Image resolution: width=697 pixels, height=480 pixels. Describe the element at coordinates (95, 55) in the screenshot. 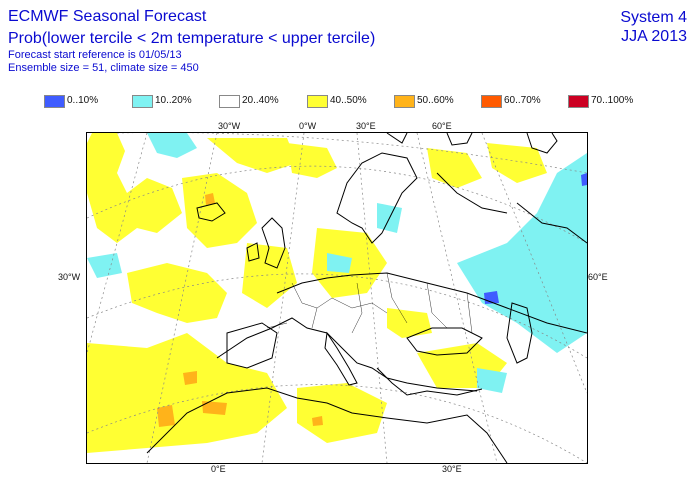

I see `start-reference-text: Forecast start reference is 01/05/13` at that location.